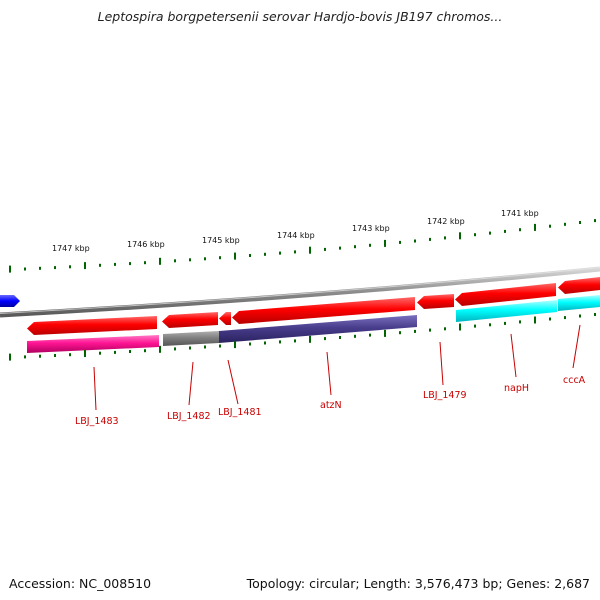 This screenshot has width=600, height=600. I want to click on gene-label: LBJ_1482, so click(189, 416).